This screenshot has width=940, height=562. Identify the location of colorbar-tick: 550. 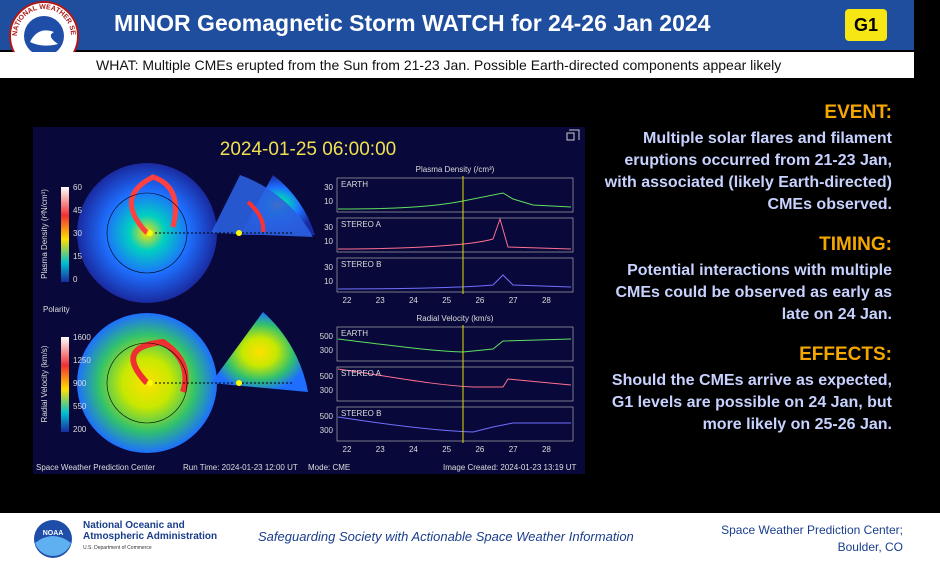
(80, 406).